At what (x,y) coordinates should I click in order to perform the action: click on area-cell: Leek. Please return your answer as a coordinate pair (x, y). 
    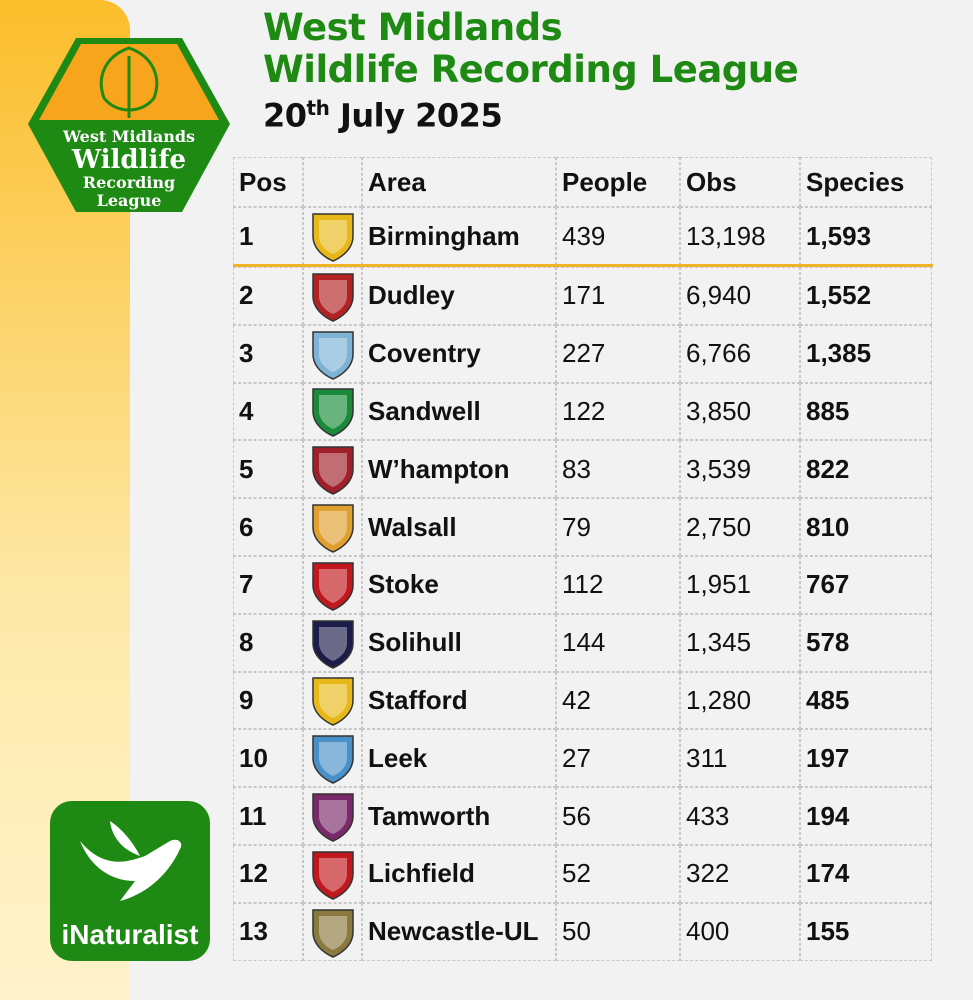
    Looking at the image, I should click on (459, 758).